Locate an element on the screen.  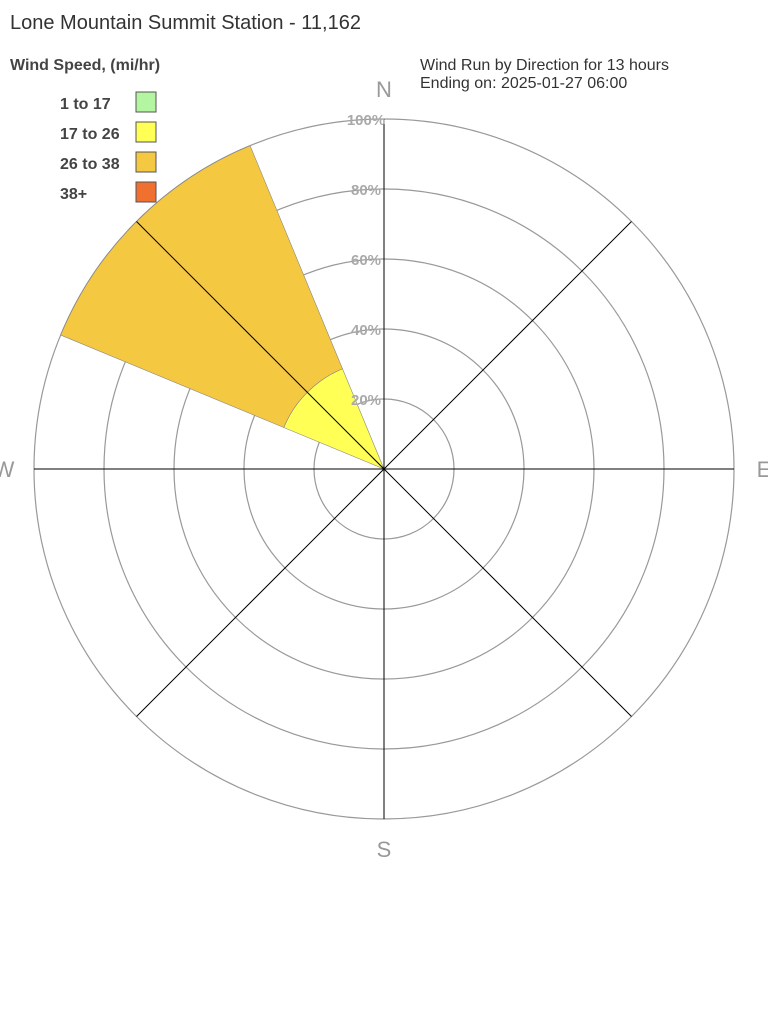
chart-title: Lone Mountain Summit Station - 11,162 is located at coordinates (185, 23).